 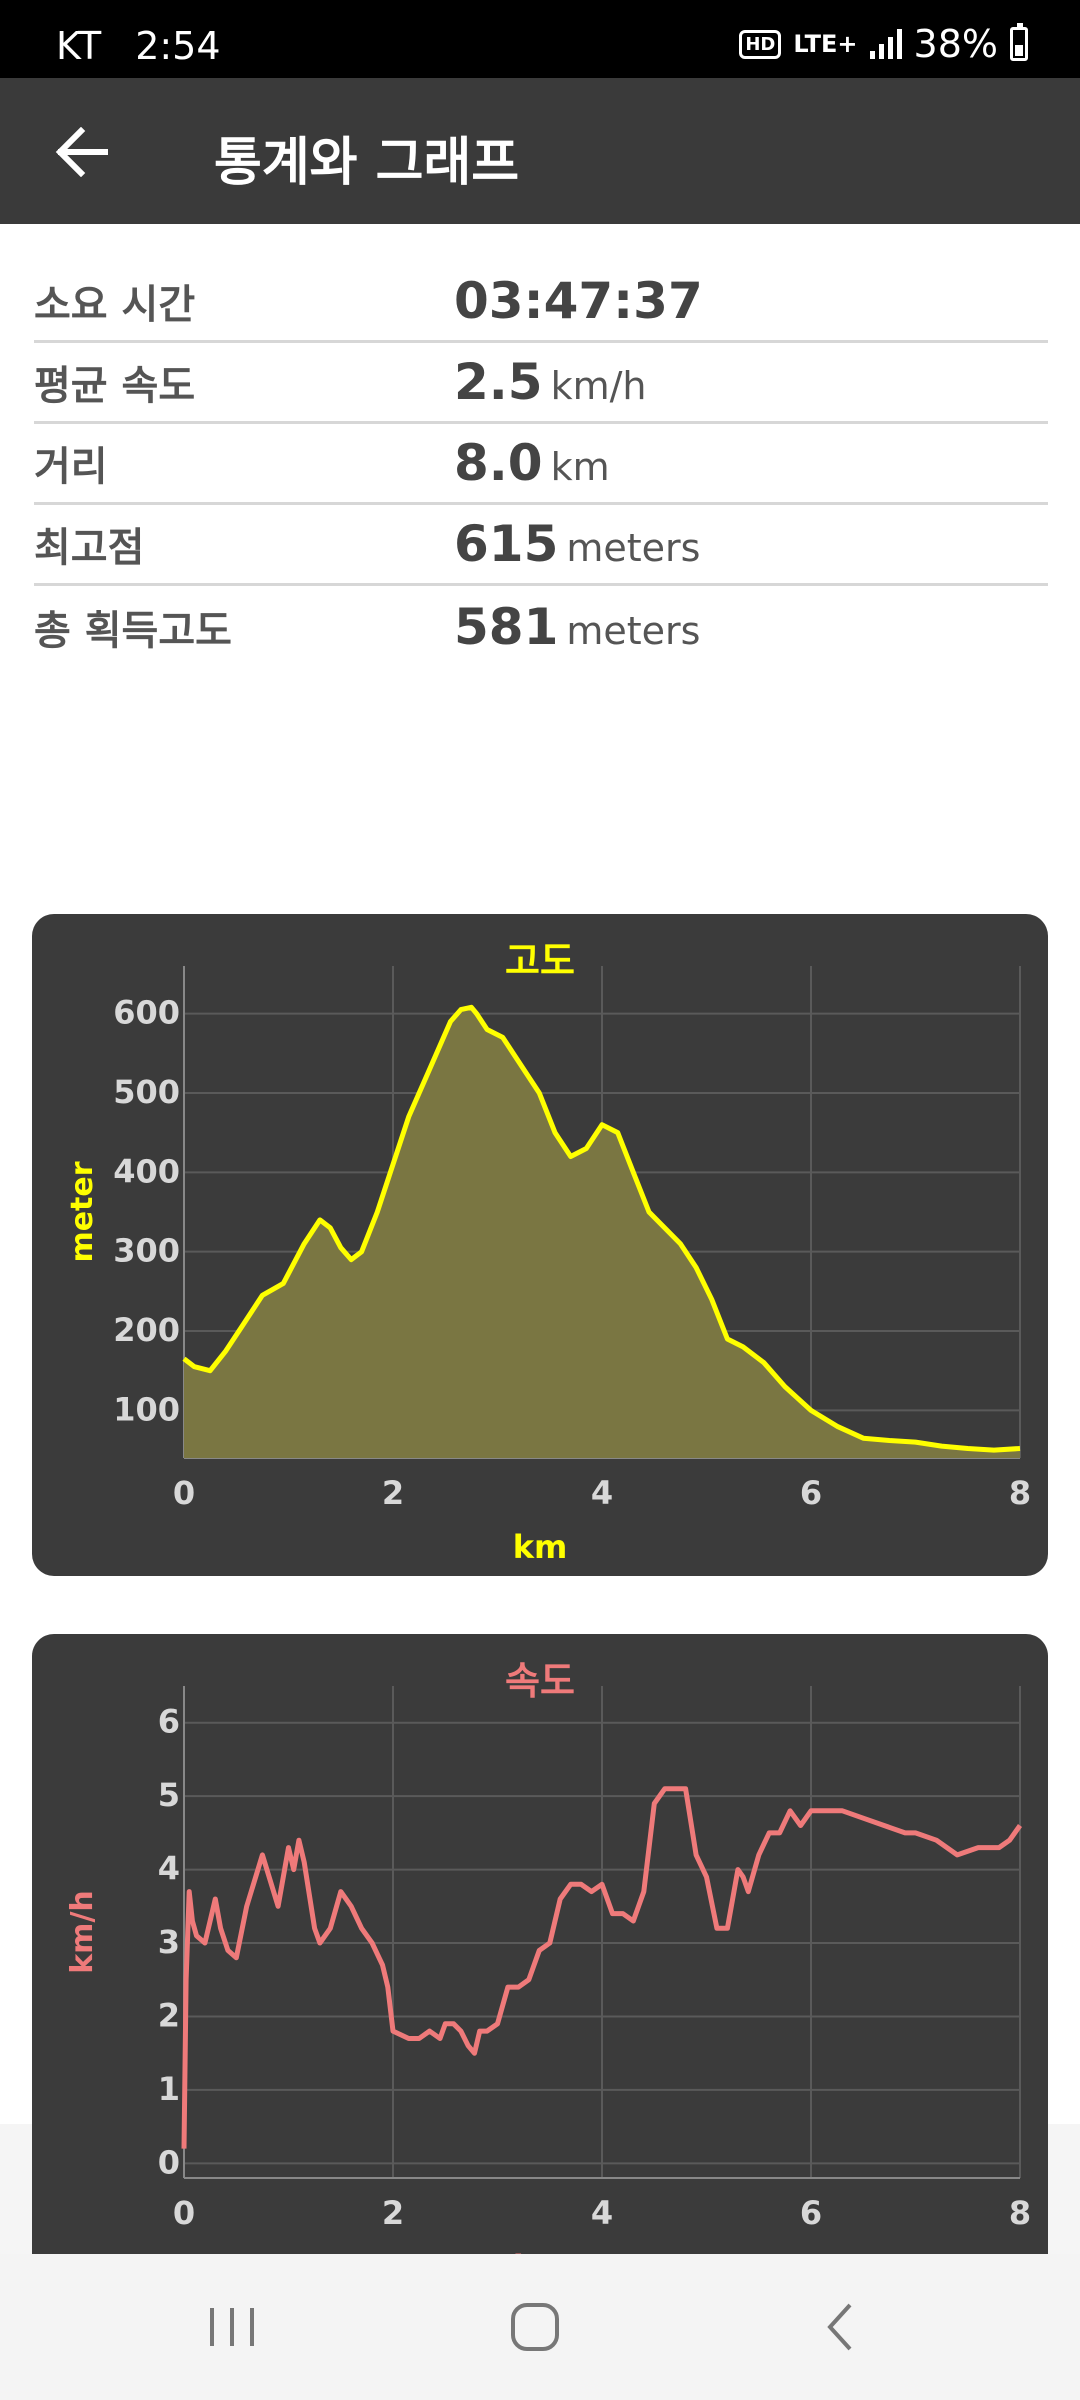 I want to click on stat-value: 8.0 km, so click(x=532, y=463).